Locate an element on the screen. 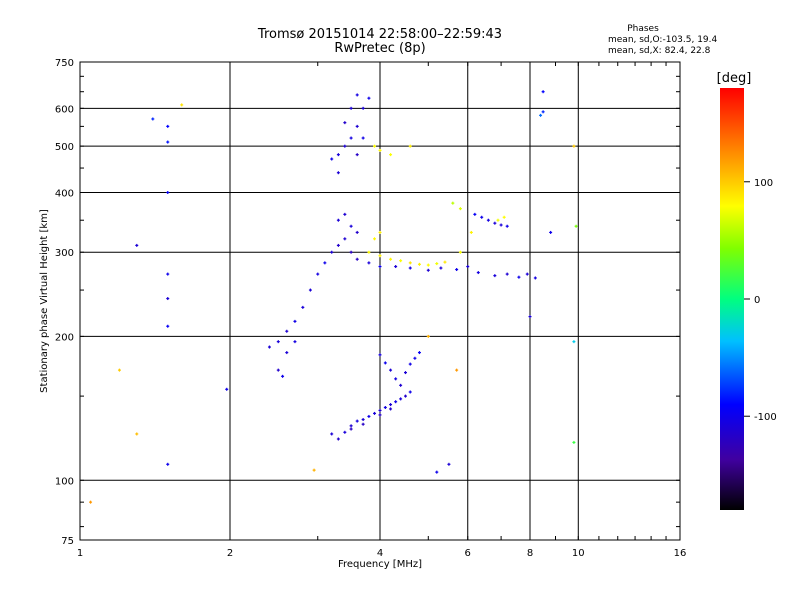 This screenshot has height=600, width=800. colorbar-tick-label: 100 is located at coordinates (763, 183).